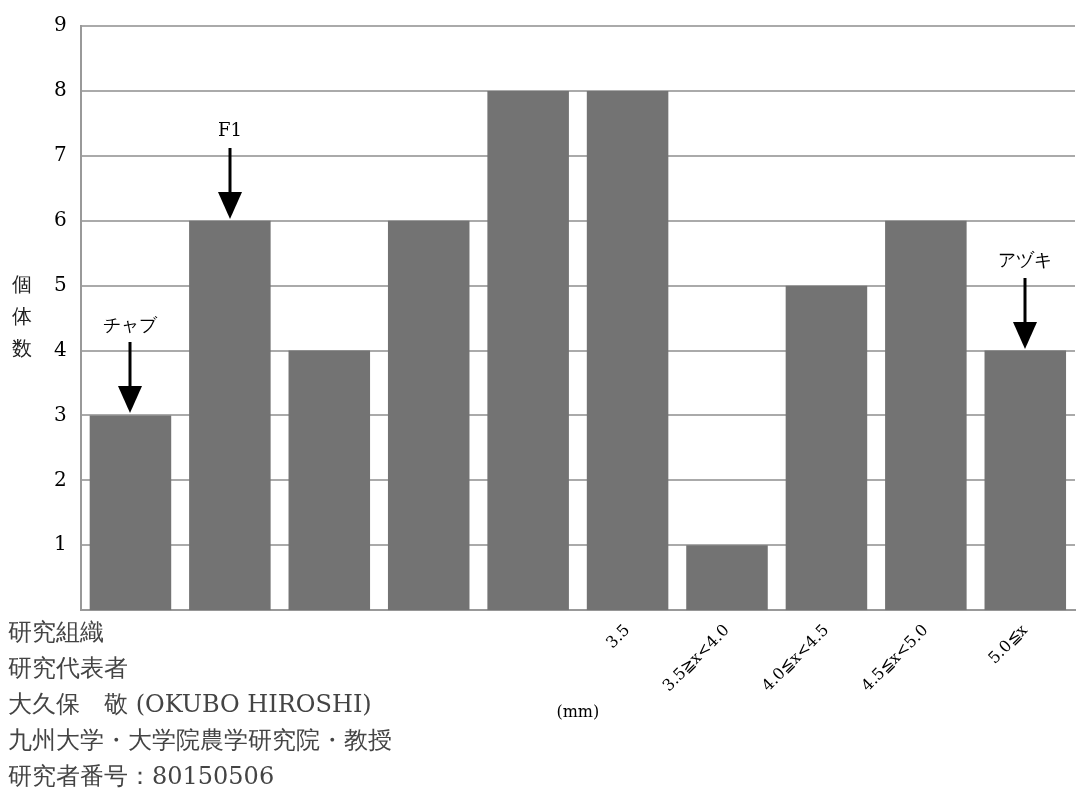 The height and width of the screenshot is (796, 1081). I want to click on y-tick-label: 3, so click(60, 413).